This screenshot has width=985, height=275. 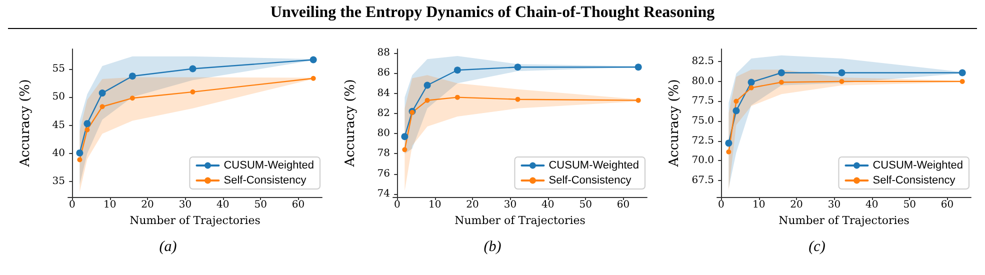 I want to click on y-tick-label: 82.5, so click(x=703, y=62).